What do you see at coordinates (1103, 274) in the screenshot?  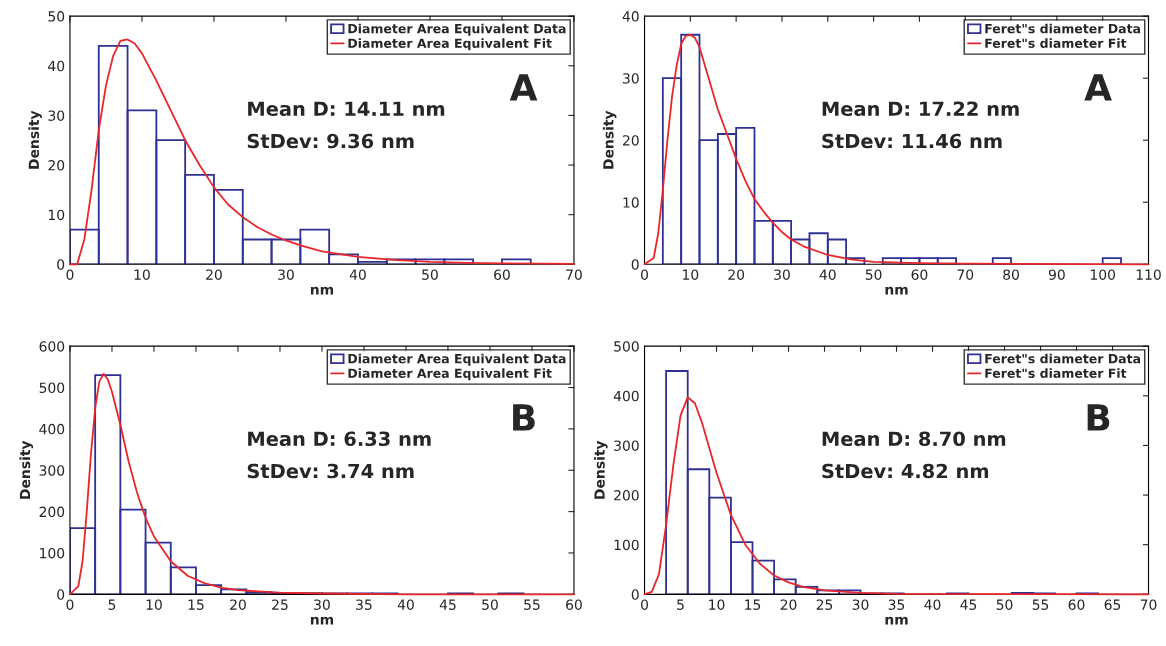 I see `x-tick-label: 100` at bounding box center [1103, 274].